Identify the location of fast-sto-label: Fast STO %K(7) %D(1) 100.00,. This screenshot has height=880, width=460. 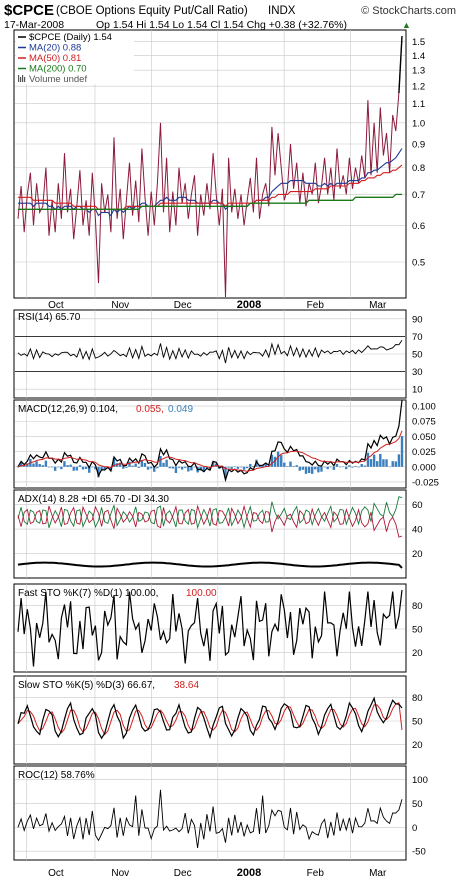
(88, 593).